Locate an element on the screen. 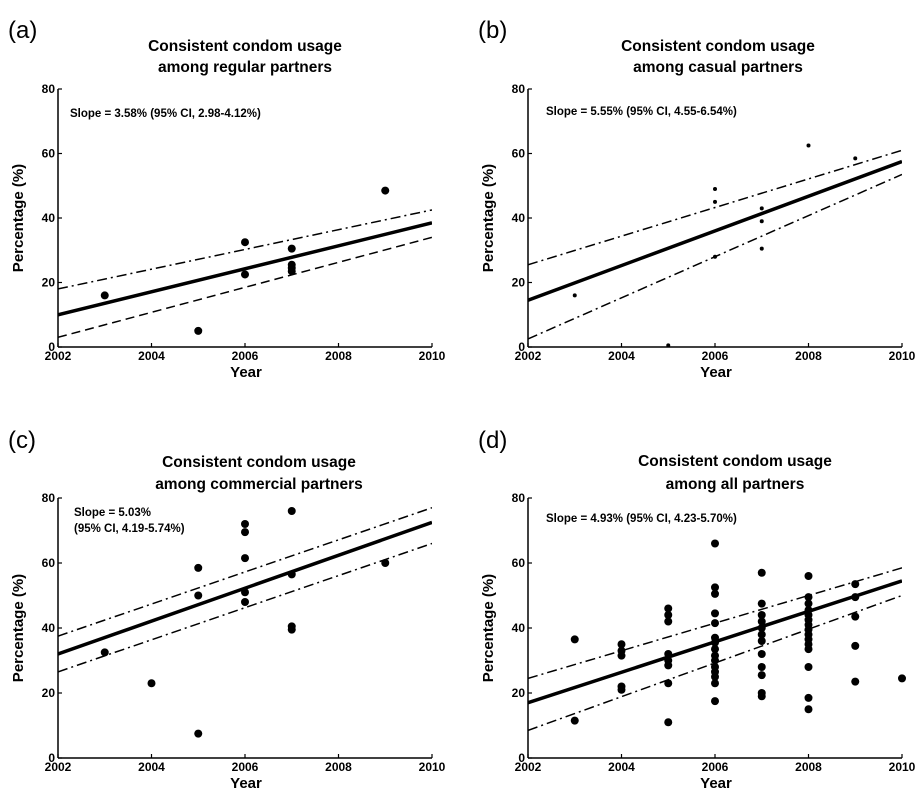 This screenshot has height=799, width=922. slope-annotation: Slope = 5.55% (95% CI, 4.55-6.54%) is located at coordinates (641, 112).